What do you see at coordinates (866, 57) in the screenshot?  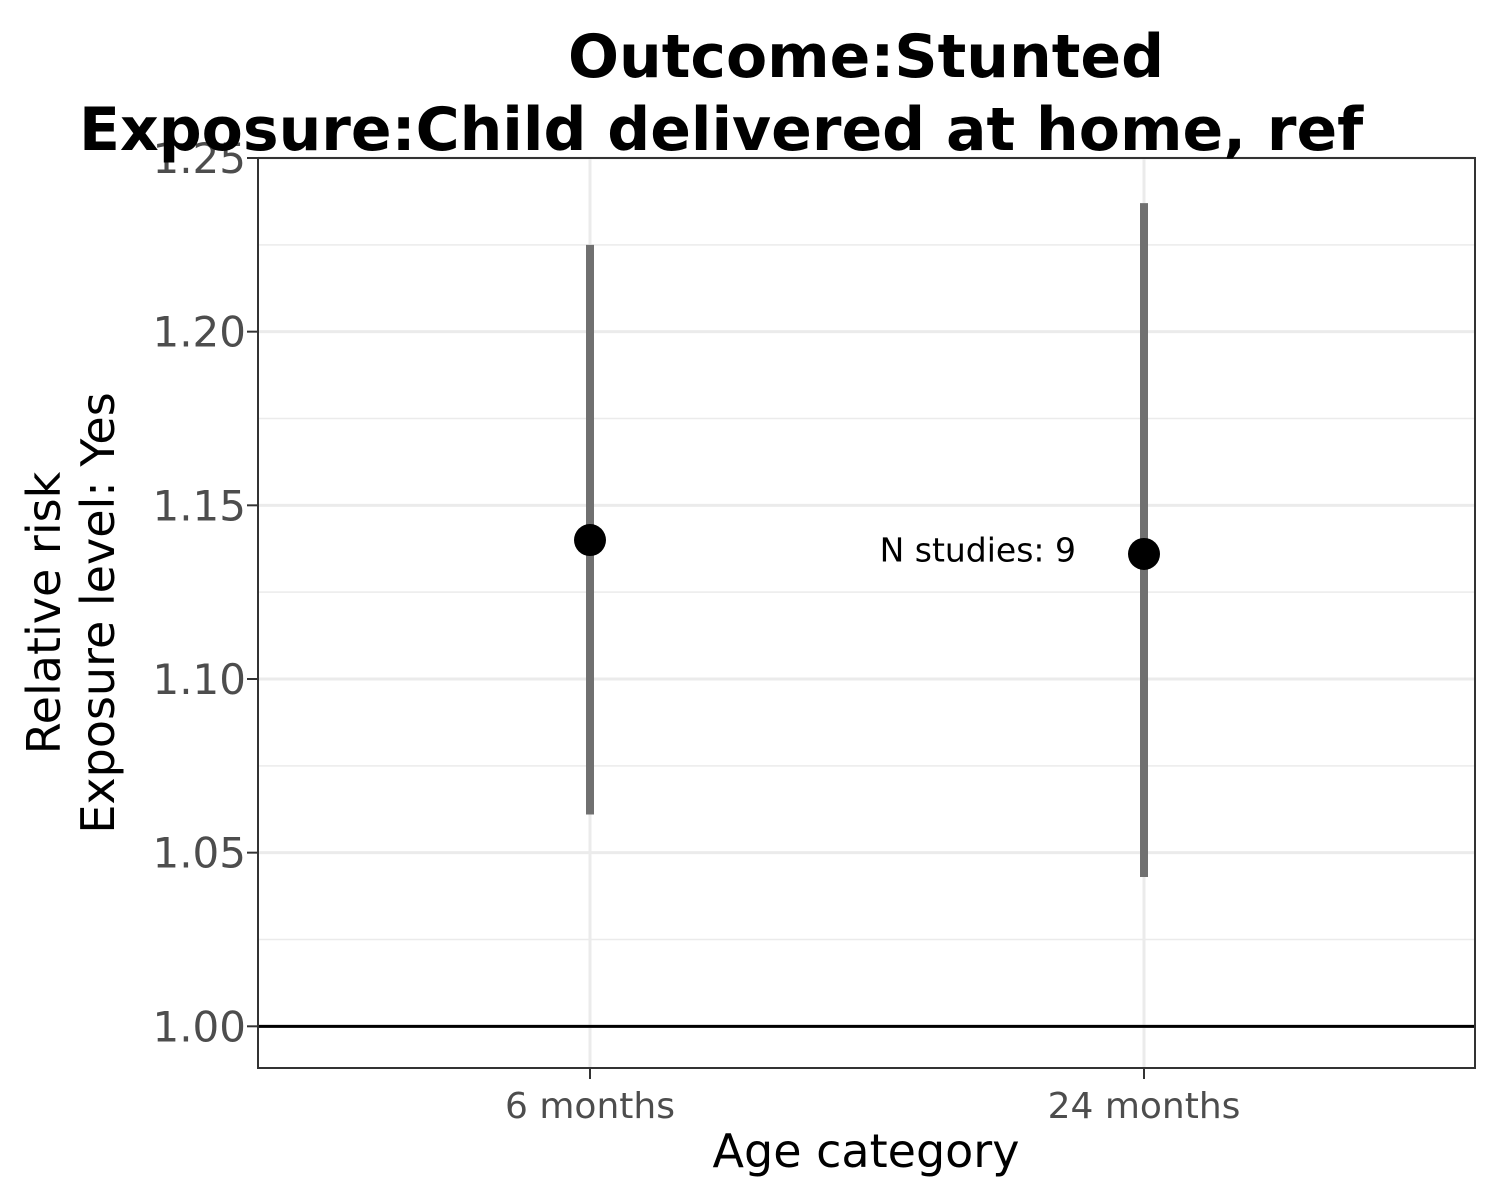 I see `chart-title-line-1: Outcome:Stunted` at bounding box center [866, 57].